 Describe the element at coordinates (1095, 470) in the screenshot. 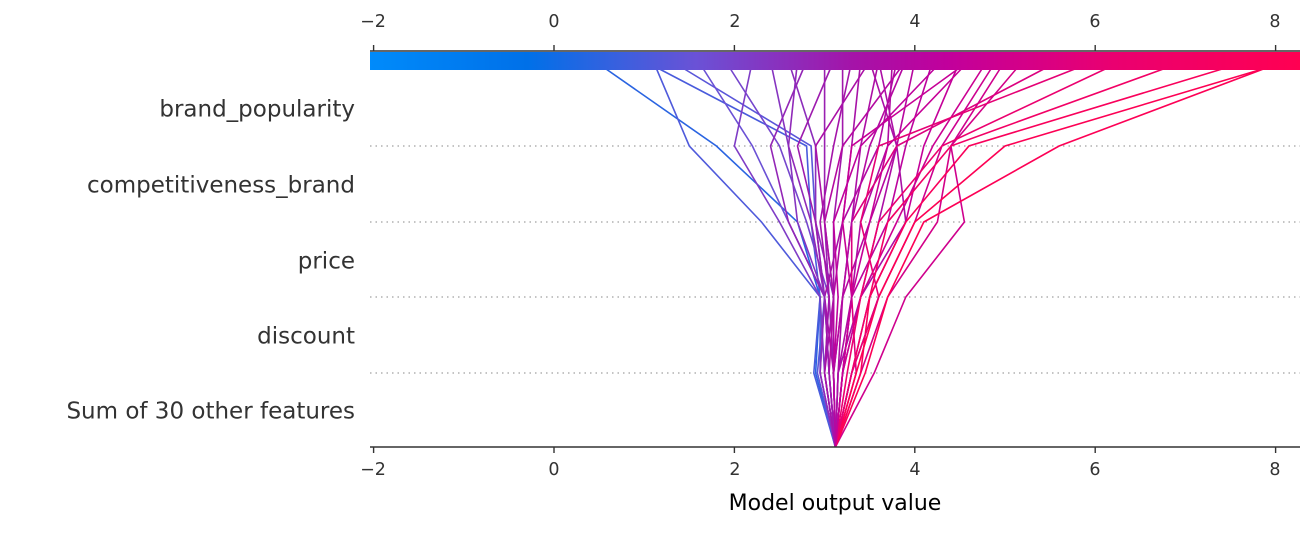

I see `bottom-tick-label: 6` at that location.